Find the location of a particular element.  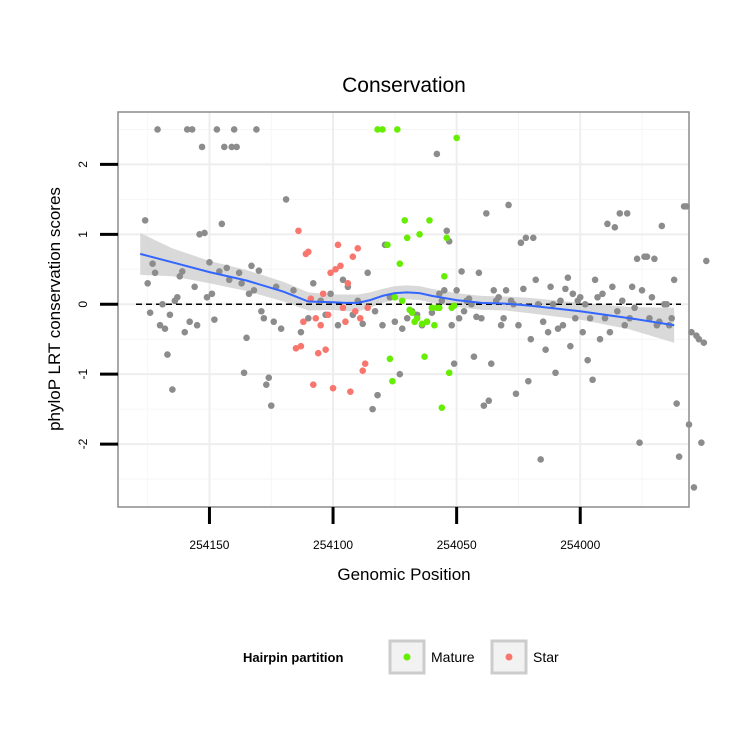

y-tick-label: -2 is located at coordinates (83, 443).